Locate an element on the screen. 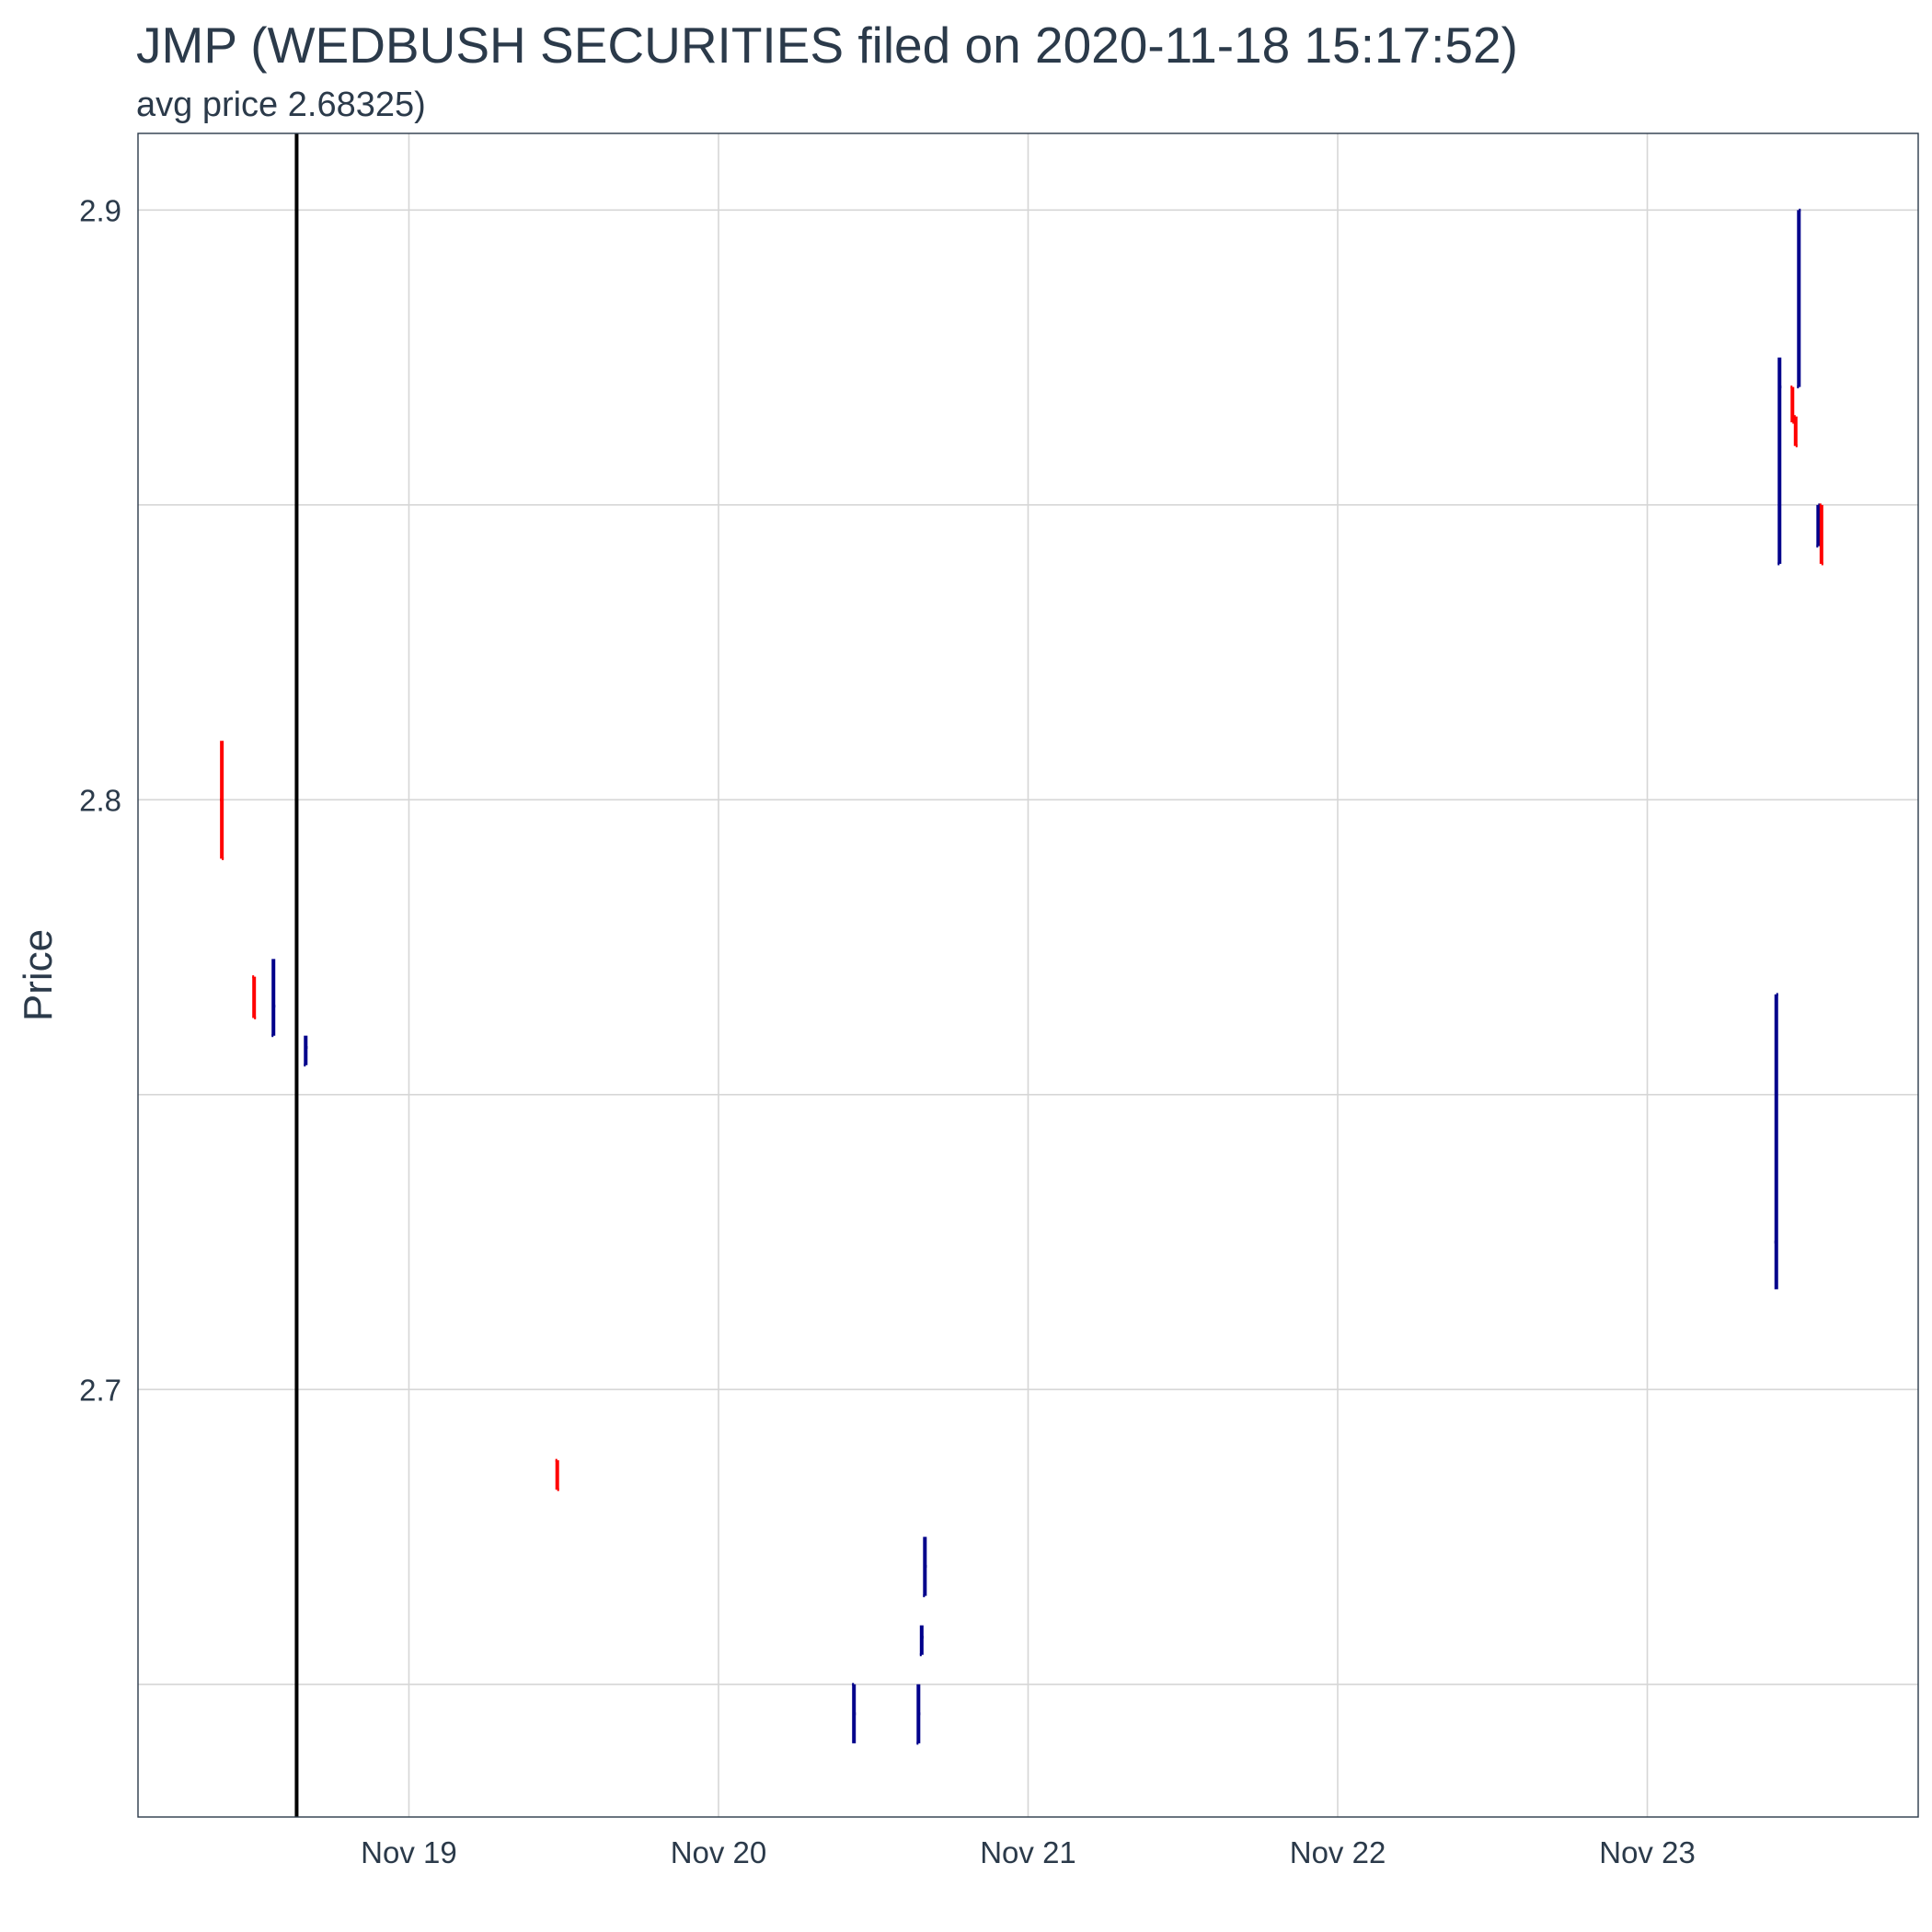 The image size is (1932, 1932). x-tick-label: Nov 21 is located at coordinates (1028, 1852).